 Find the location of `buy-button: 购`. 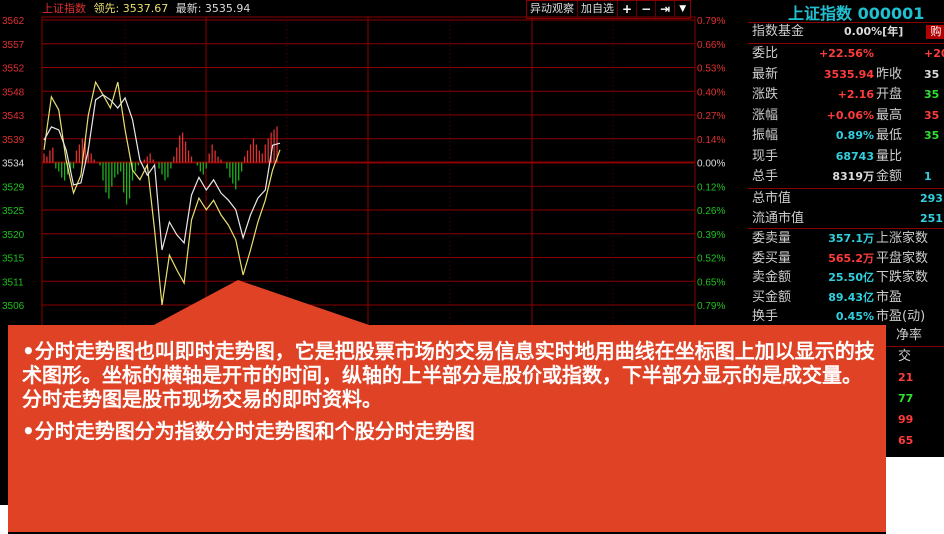

buy-button: 购 is located at coordinates (935, 32).